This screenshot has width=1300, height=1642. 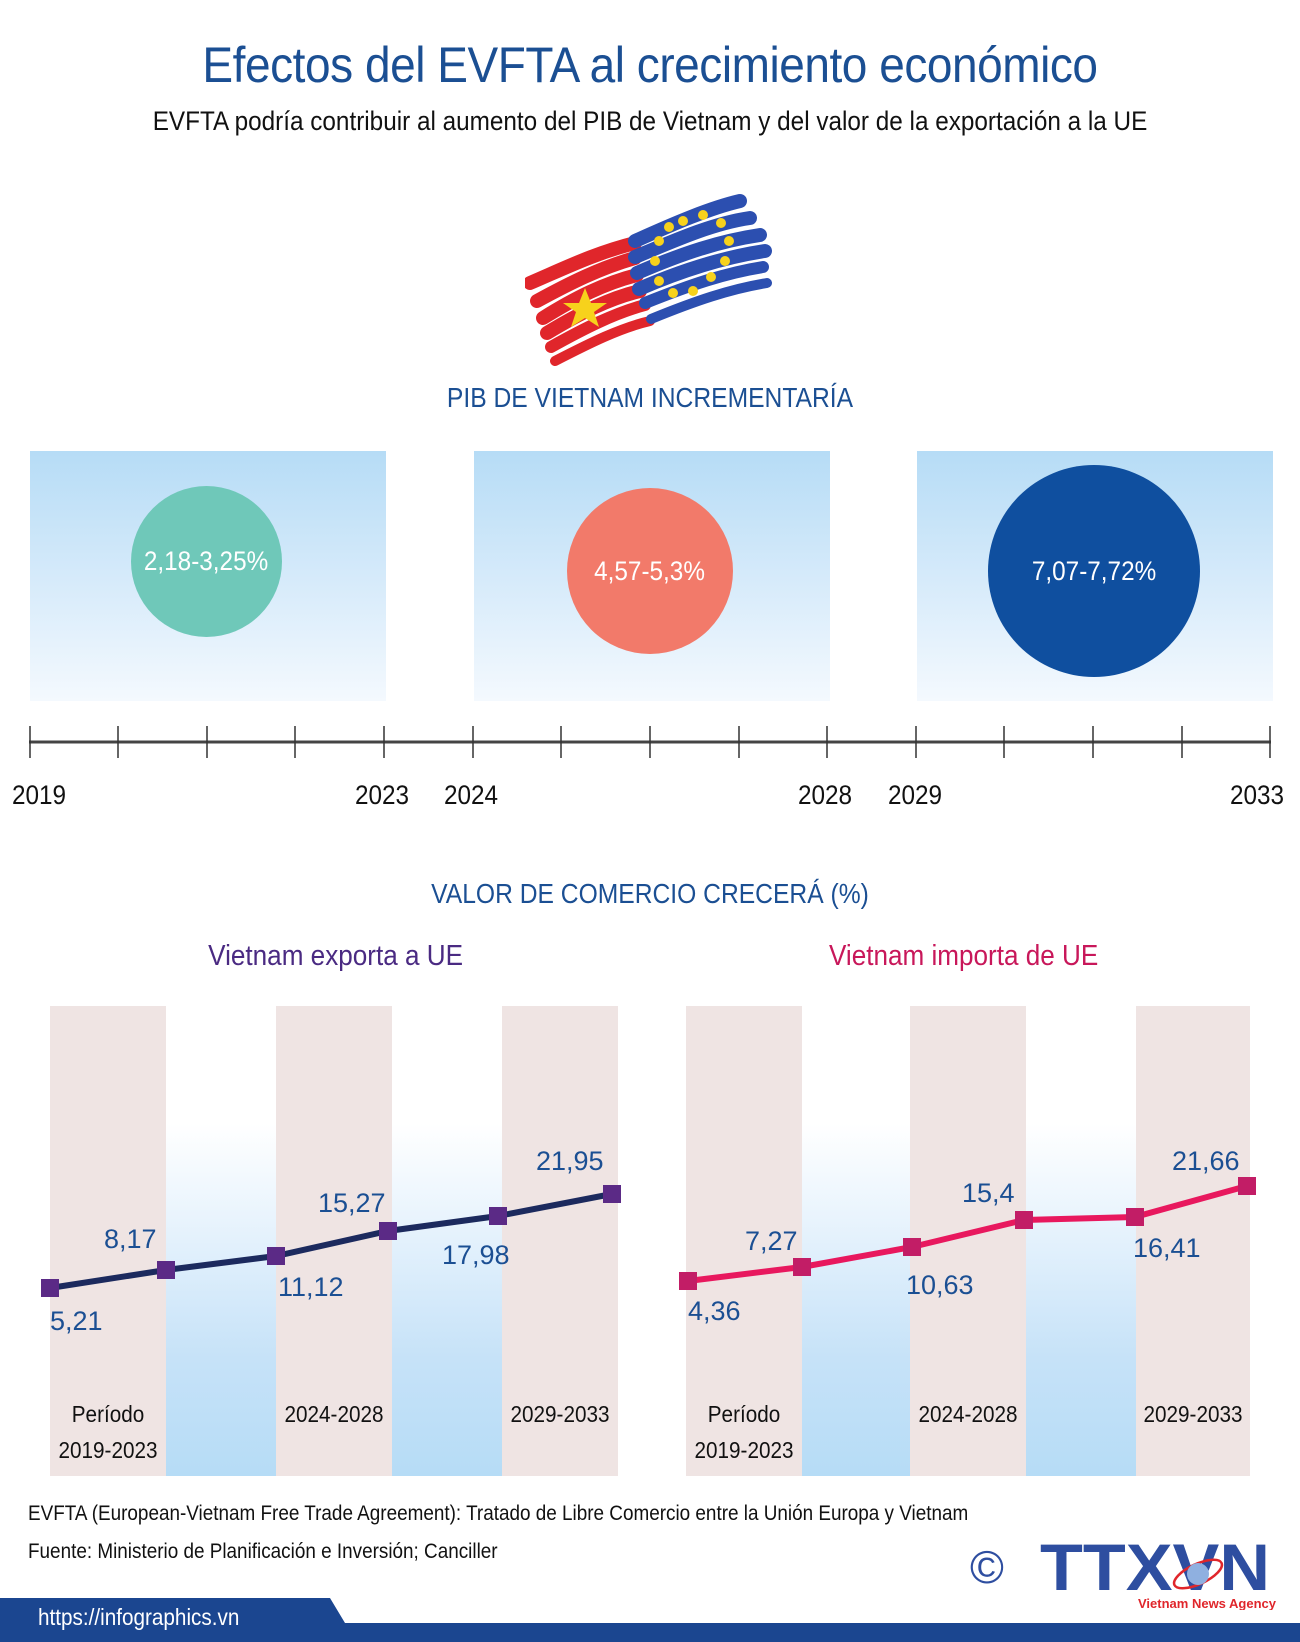 What do you see at coordinates (352, 1203) in the screenshot?
I see `export-value-4: 15,27` at bounding box center [352, 1203].